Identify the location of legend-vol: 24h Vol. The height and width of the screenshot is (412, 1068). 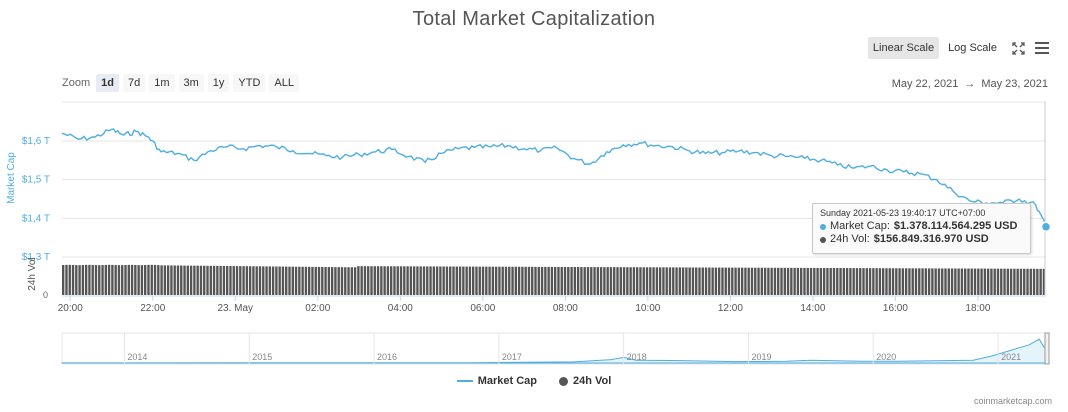
(584, 381).